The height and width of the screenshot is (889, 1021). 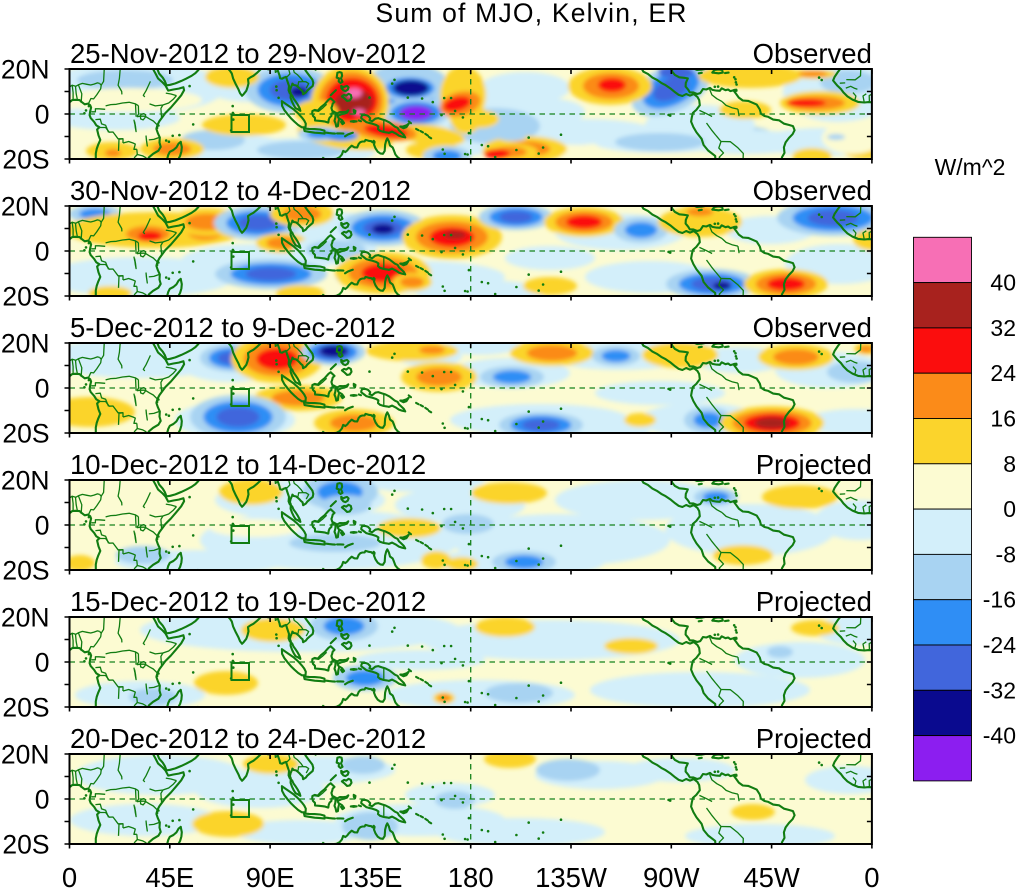 What do you see at coordinates (248, 464) in the screenshot?
I see `svg-text: 10-Dec-2012 to 14-Dec-2012` at bounding box center [248, 464].